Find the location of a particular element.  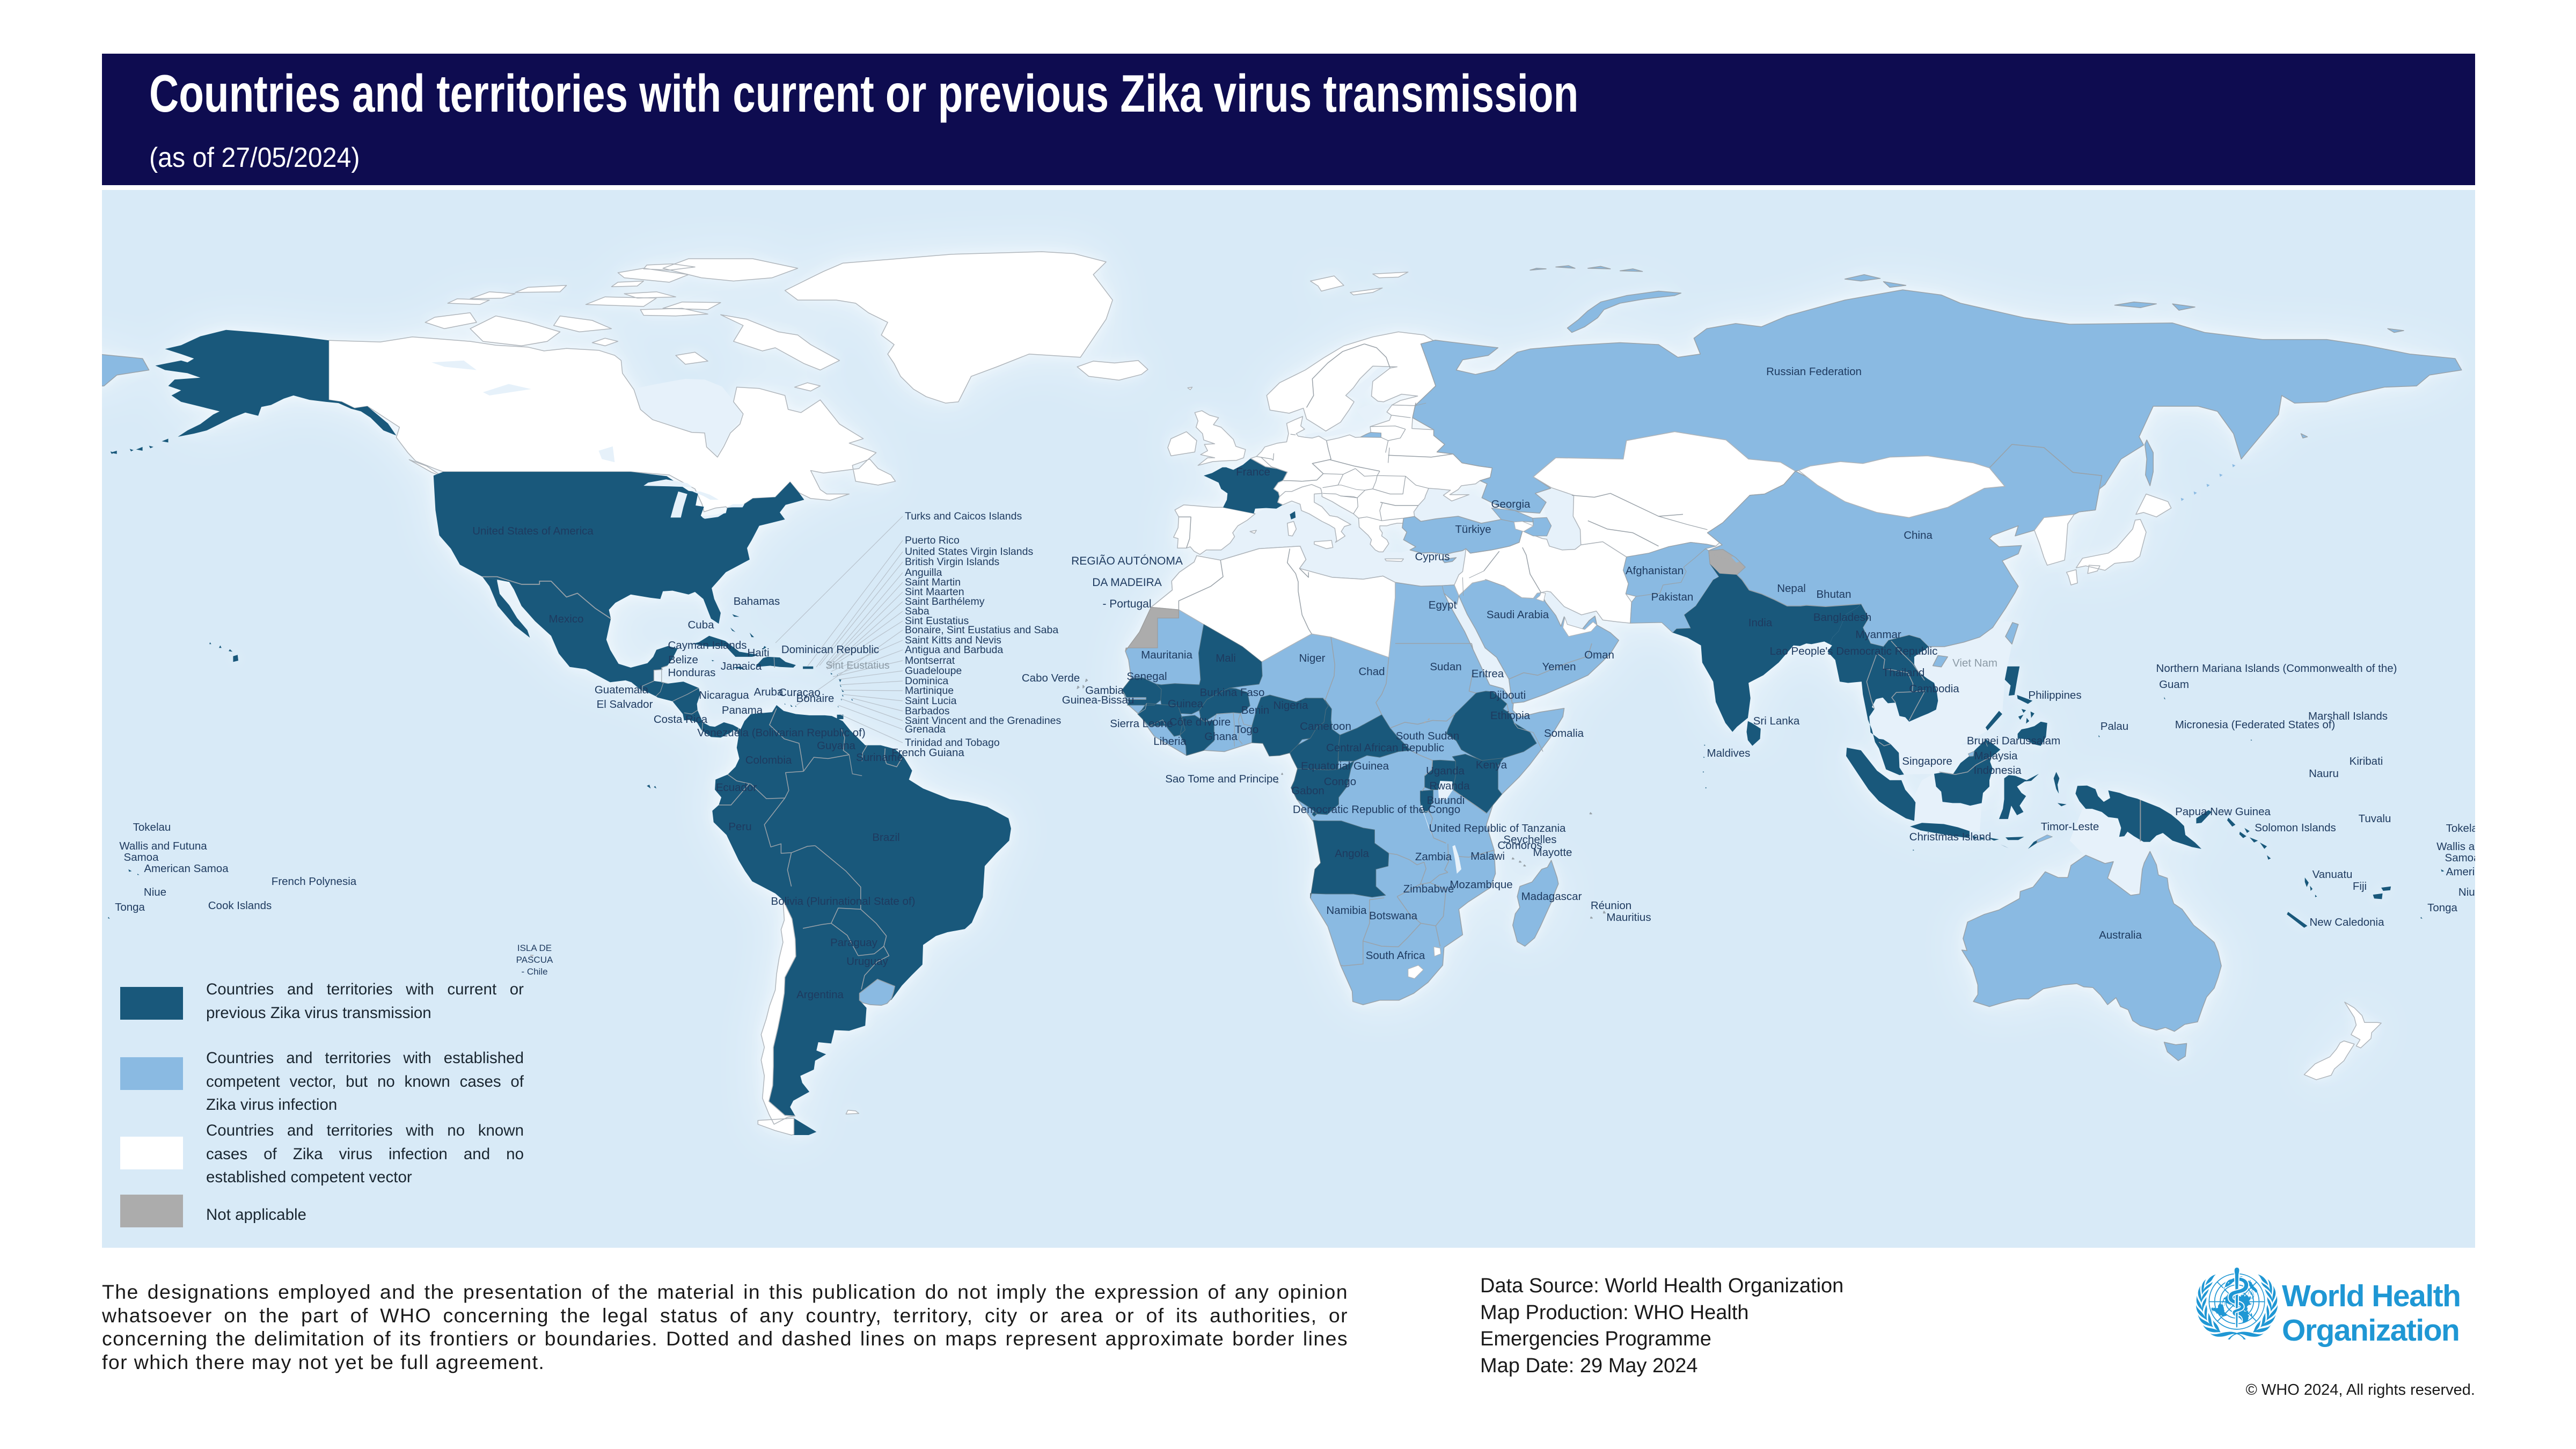

svg-text: Belize is located at coordinates (683, 660).